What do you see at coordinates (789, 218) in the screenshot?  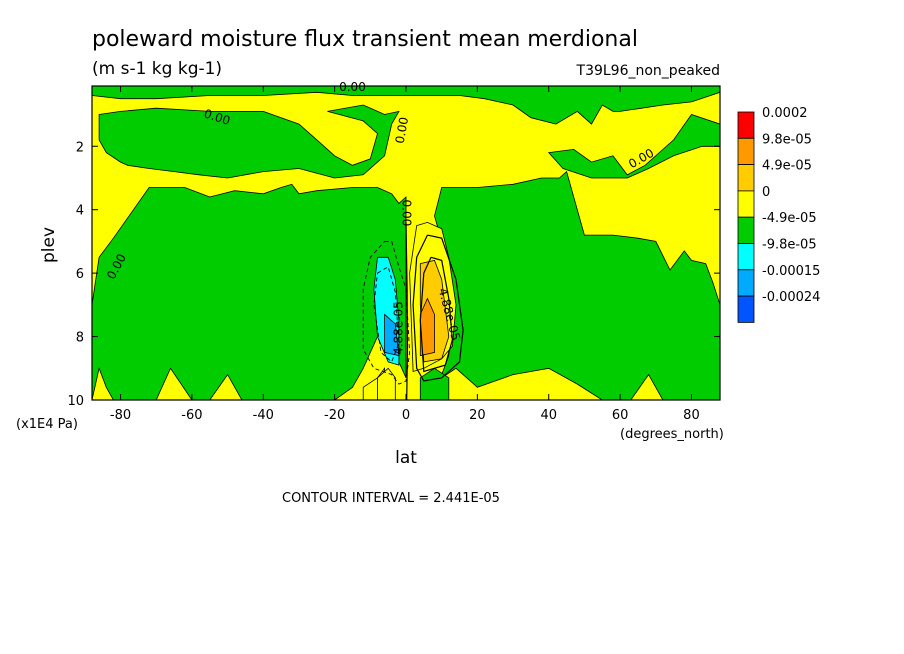 I see `legend-label: -4.9e-05` at bounding box center [789, 218].